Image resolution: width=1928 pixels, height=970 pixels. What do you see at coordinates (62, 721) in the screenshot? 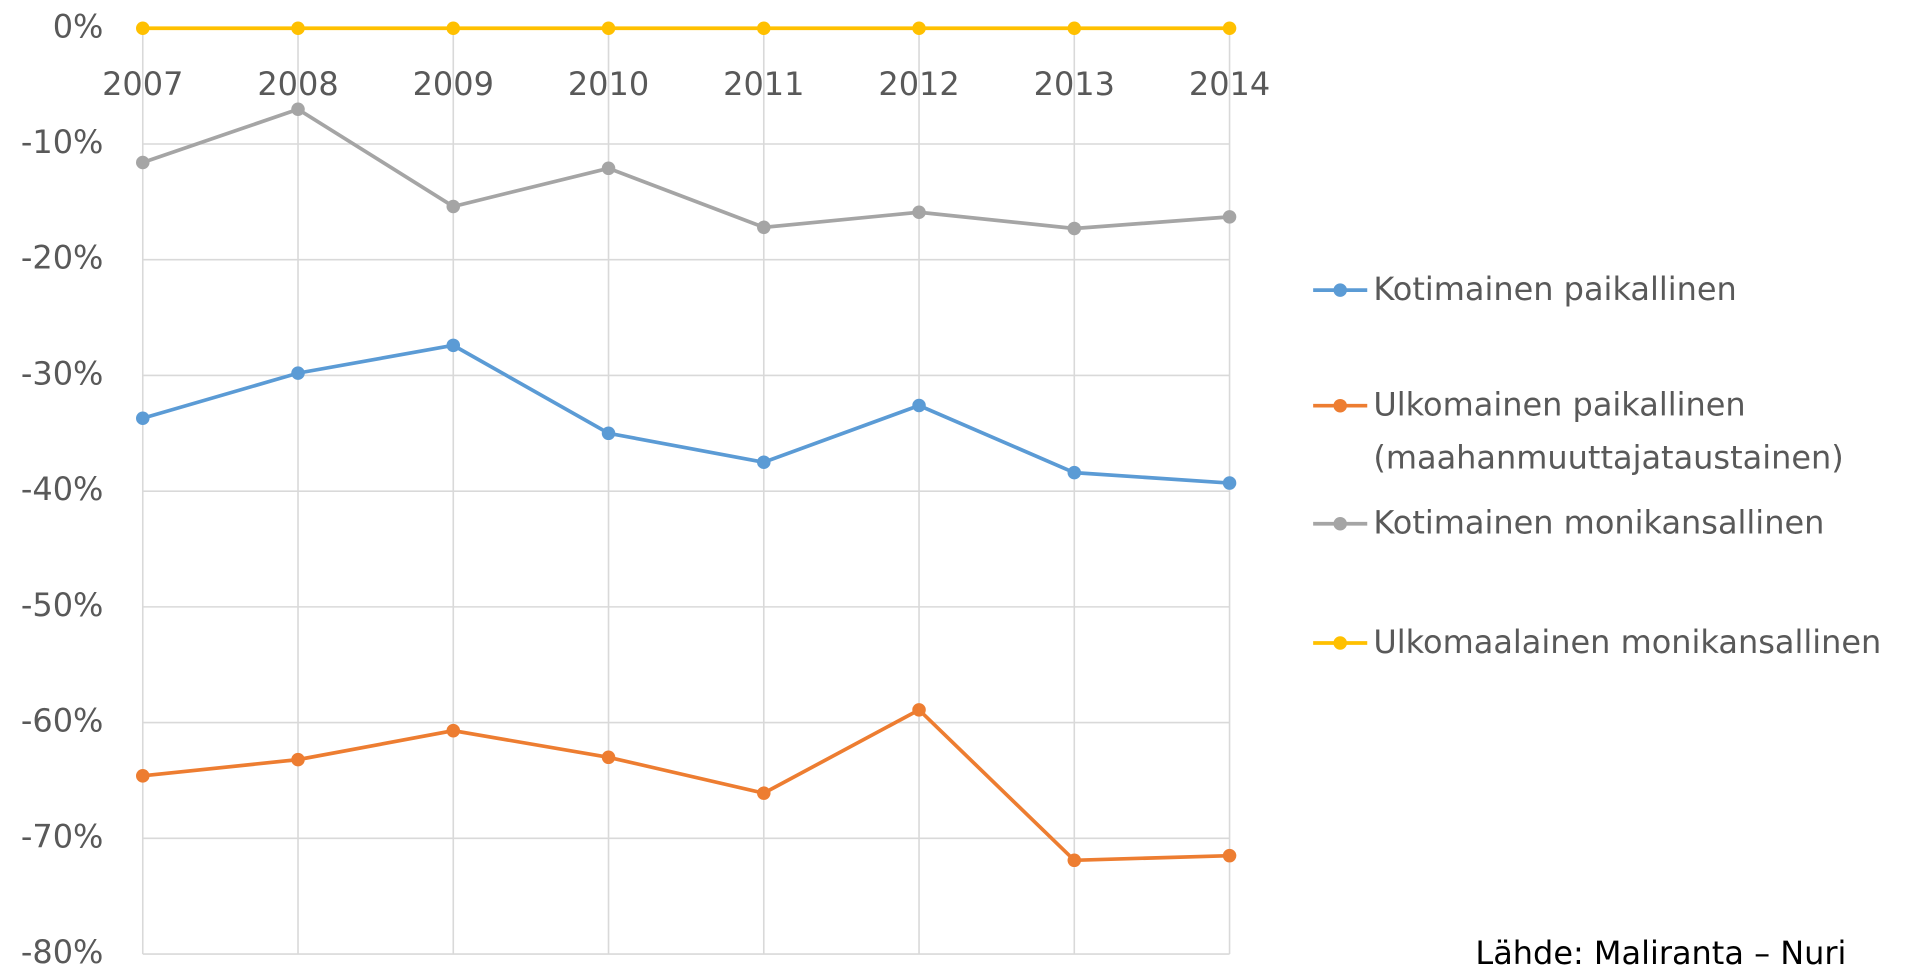
I see `y-tick-label: -60%` at bounding box center [62, 721].